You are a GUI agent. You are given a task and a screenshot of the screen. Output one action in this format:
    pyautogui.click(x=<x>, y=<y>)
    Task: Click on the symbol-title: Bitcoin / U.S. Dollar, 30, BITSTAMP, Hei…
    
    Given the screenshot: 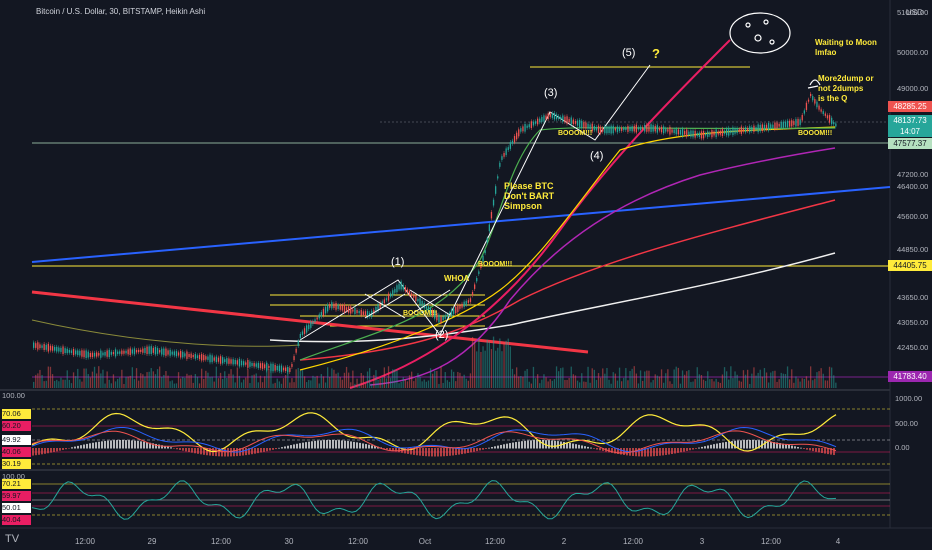 What is the action you would take?
    pyautogui.click(x=121, y=11)
    